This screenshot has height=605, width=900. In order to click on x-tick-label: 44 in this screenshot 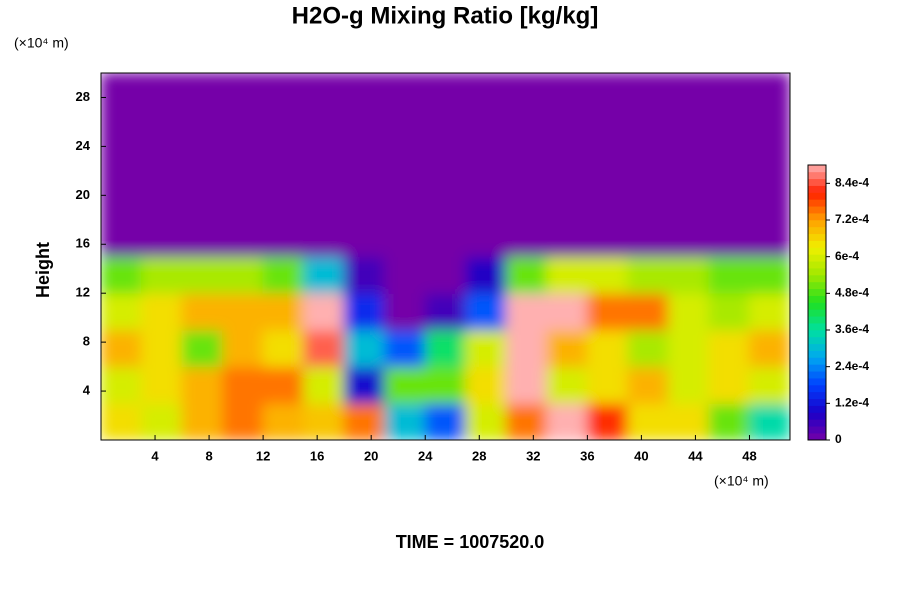, I will do `click(695, 455)`.